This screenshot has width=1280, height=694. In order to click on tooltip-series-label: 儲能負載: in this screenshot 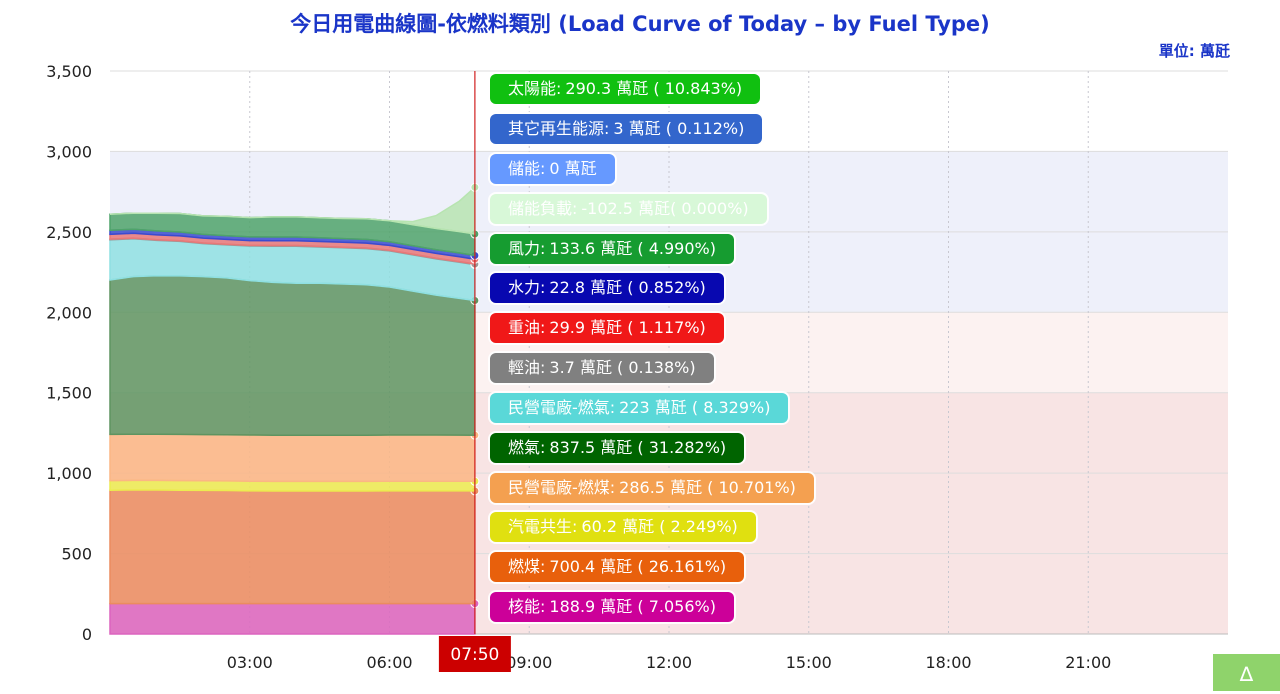, I will do `click(543, 208)`.